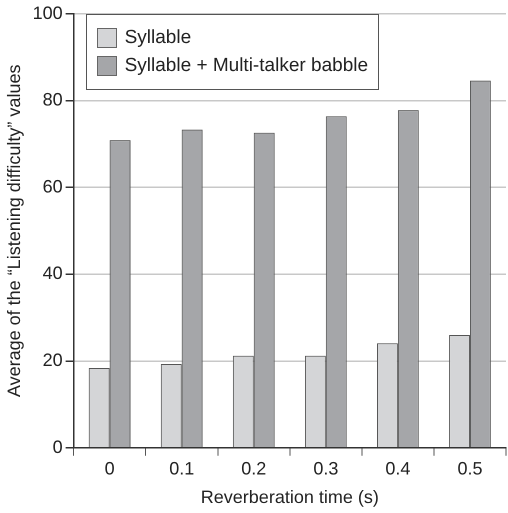  Describe the element at coordinates (397, 468) in the screenshot. I see `x-tick-label: 0.4` at that location.